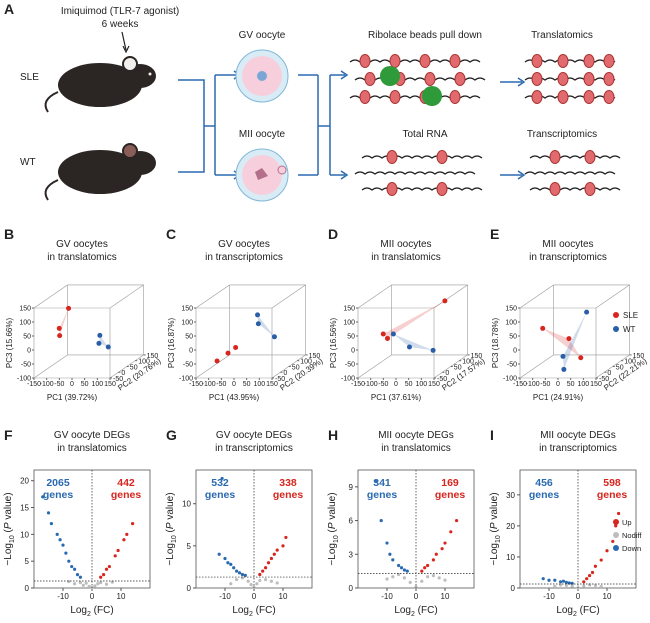 Image resolution: width=650 pixels, height=623 pixels. I want to click on y-label-part: (, so click(332, 531).